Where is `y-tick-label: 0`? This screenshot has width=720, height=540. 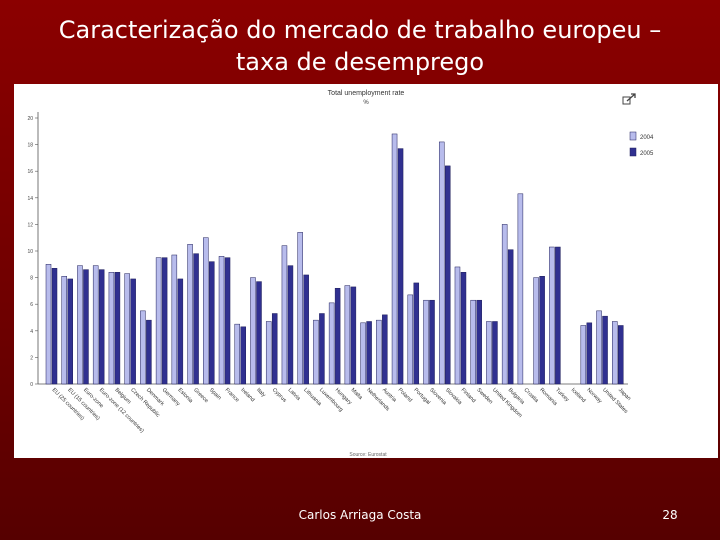
y-tick-label: 0 is located at coordinates (31, 385).